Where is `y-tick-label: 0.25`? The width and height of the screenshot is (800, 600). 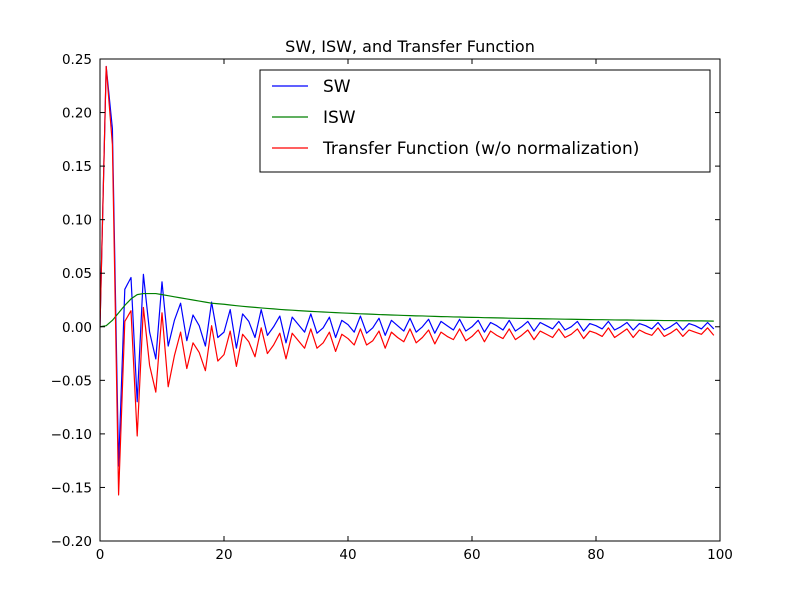
y-tick-label: 0.25 is located at coordinates (77, 60).